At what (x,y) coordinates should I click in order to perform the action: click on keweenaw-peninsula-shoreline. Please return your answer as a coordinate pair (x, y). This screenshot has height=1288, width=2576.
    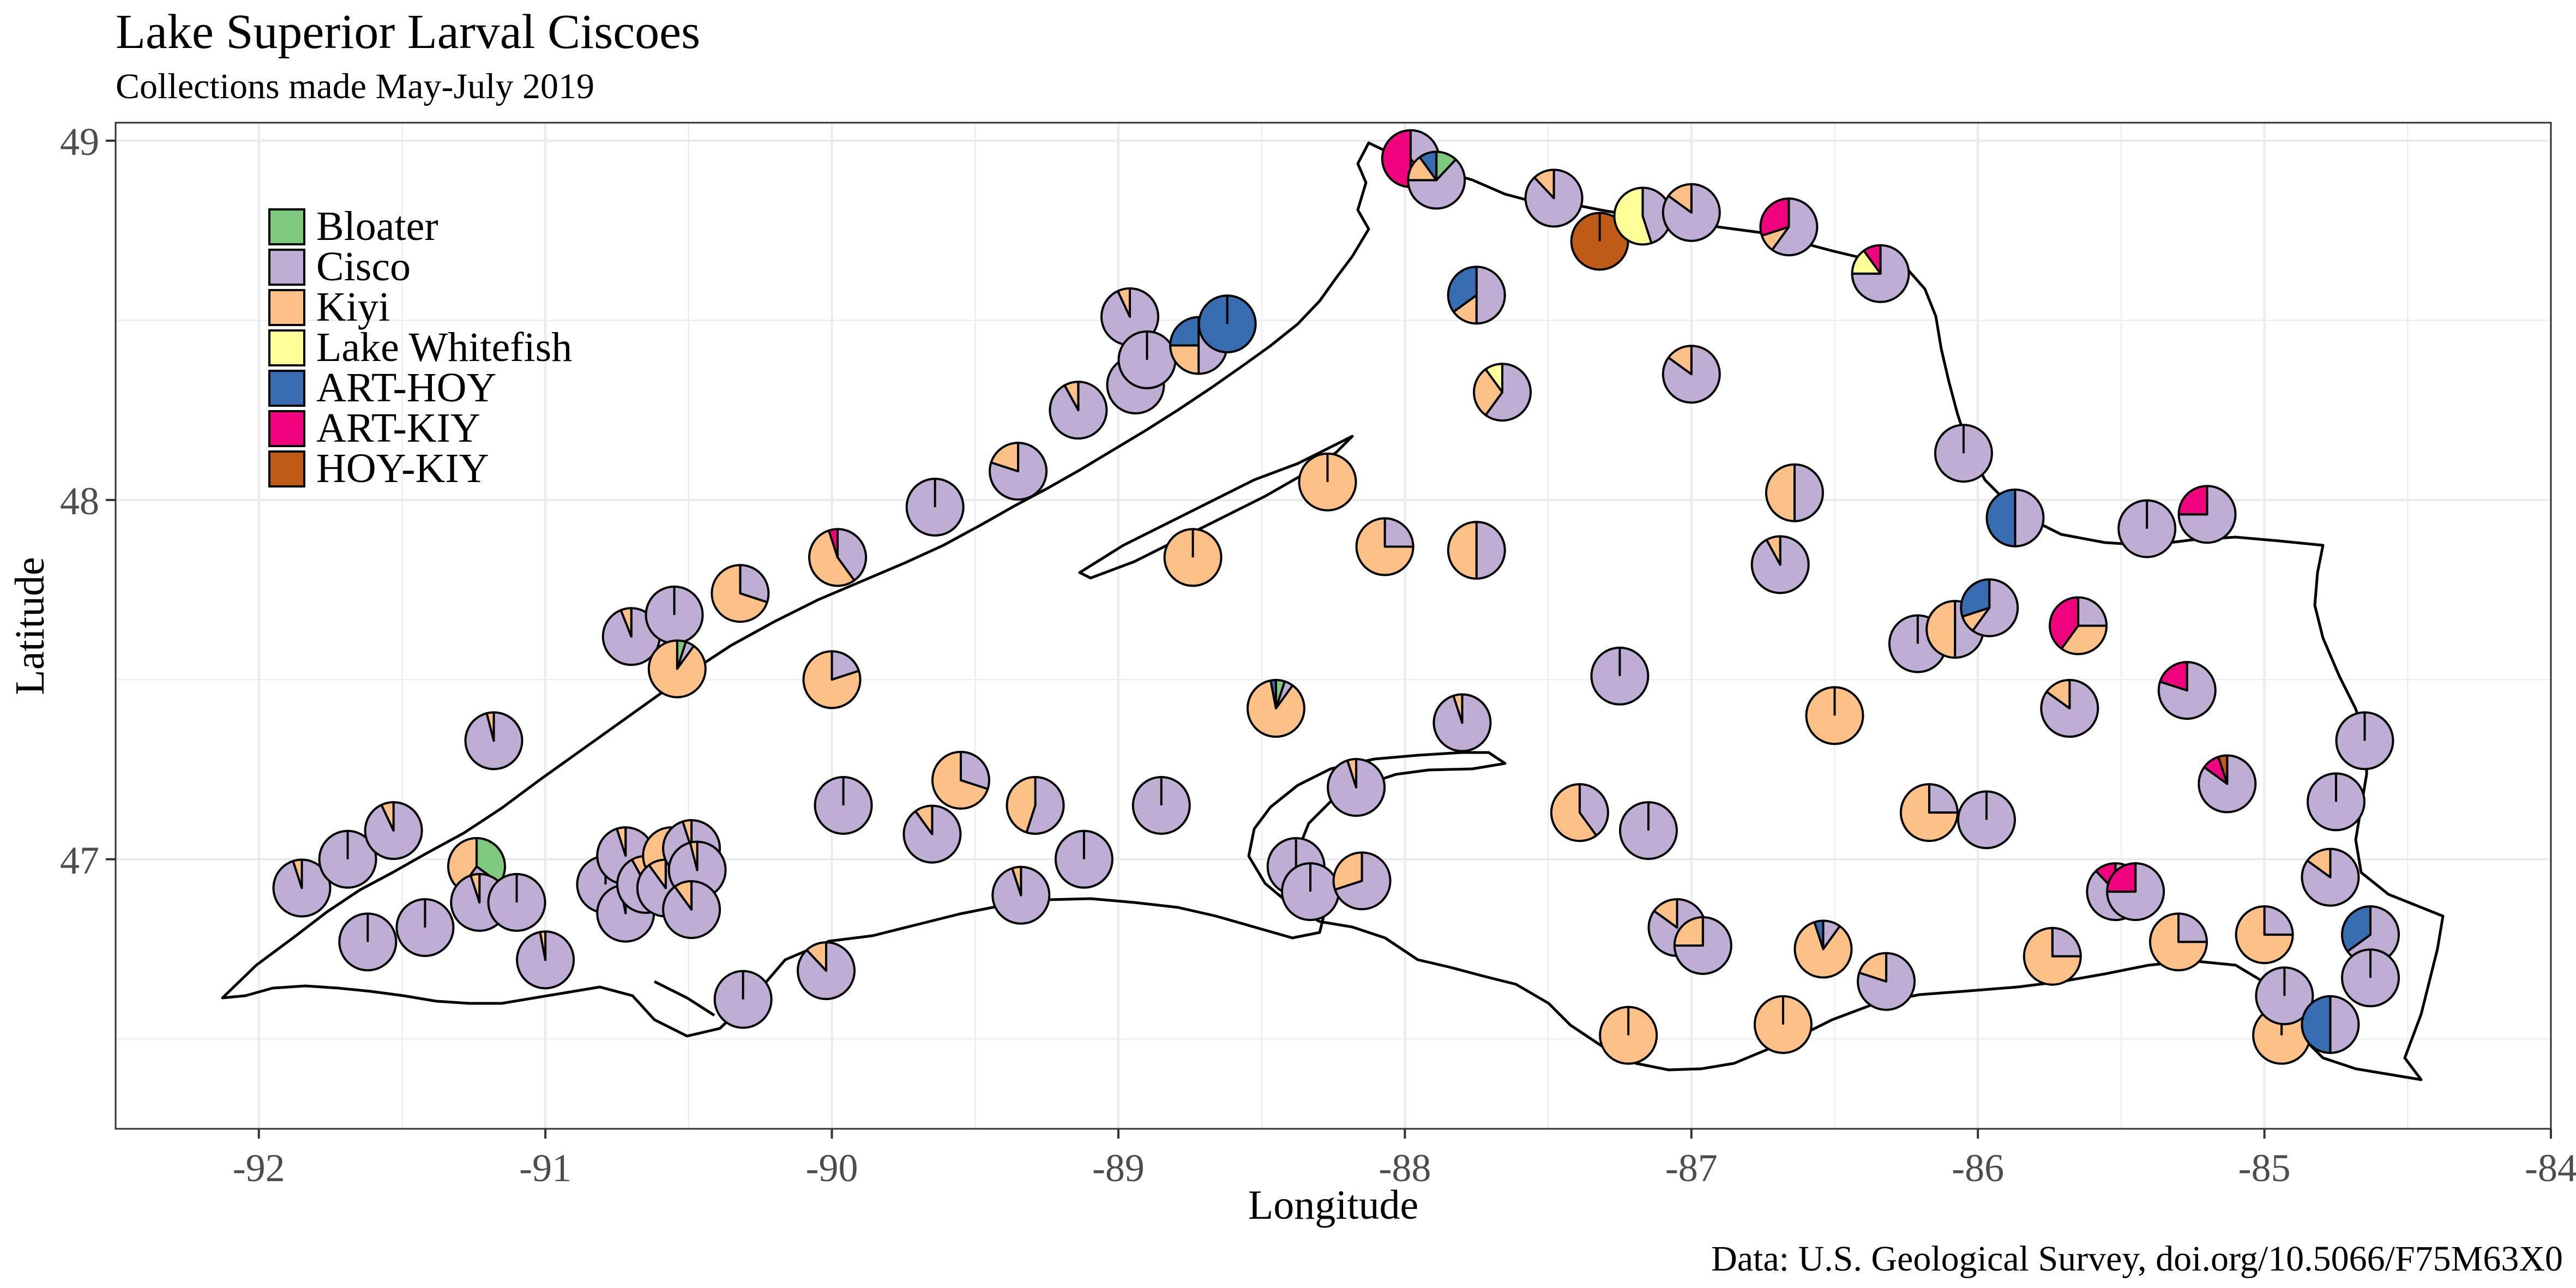
    Looking at the image, I should click on (684, 998).